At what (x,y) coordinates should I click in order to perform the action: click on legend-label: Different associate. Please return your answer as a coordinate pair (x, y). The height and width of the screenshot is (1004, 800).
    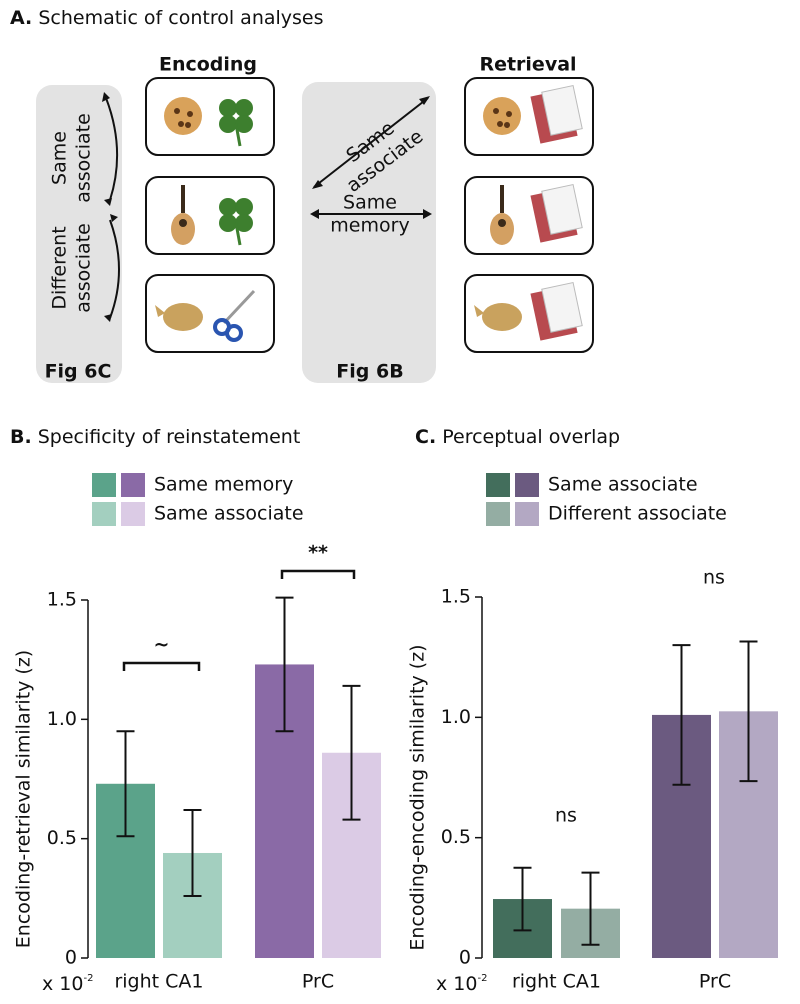
    Looking at the image, I should click on (637, 514).